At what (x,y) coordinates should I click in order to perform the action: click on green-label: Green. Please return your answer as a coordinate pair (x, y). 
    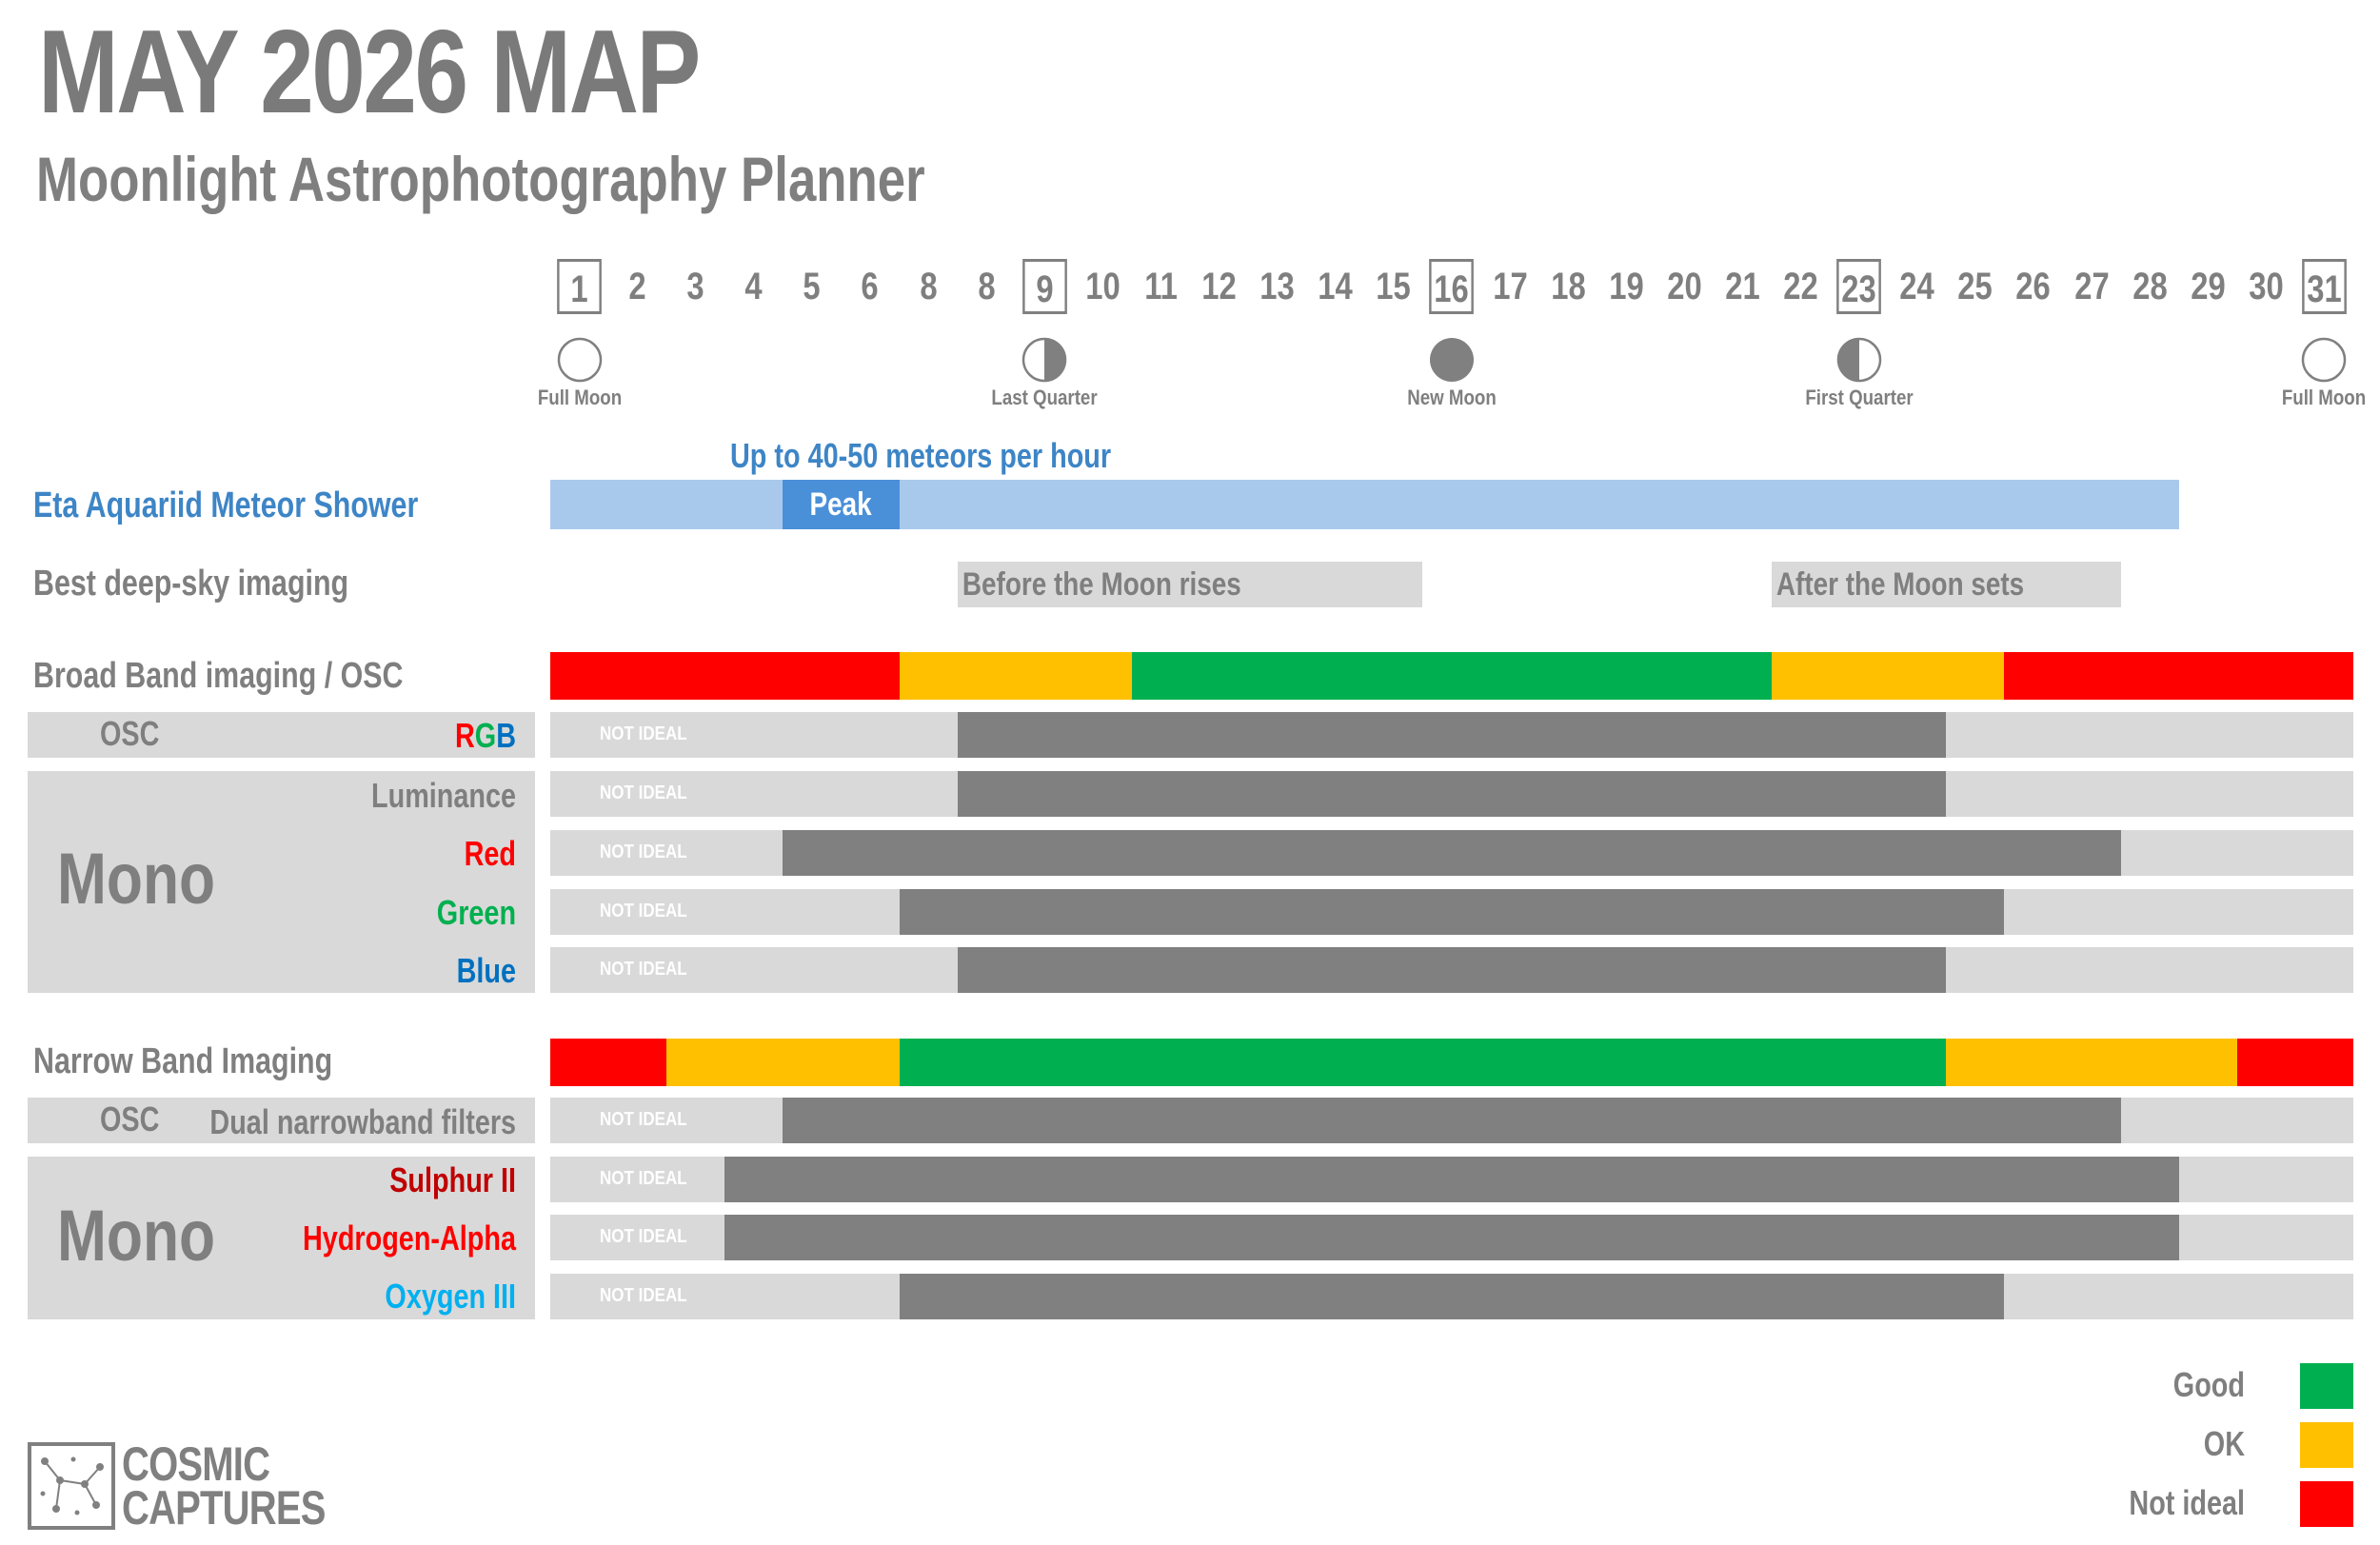
    Looking at the image, I should click on (476, 912).